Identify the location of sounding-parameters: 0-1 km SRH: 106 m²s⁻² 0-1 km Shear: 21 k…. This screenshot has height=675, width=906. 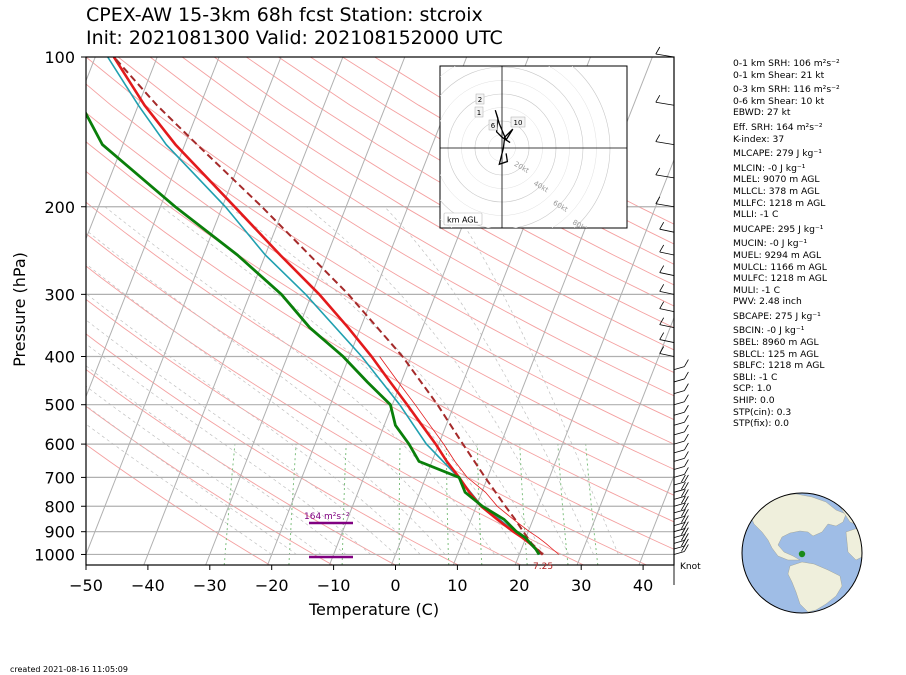
(786, 244).